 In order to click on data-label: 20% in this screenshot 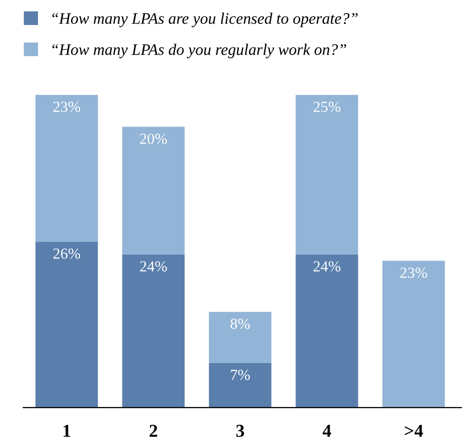, I will do `click(153, 139)`.